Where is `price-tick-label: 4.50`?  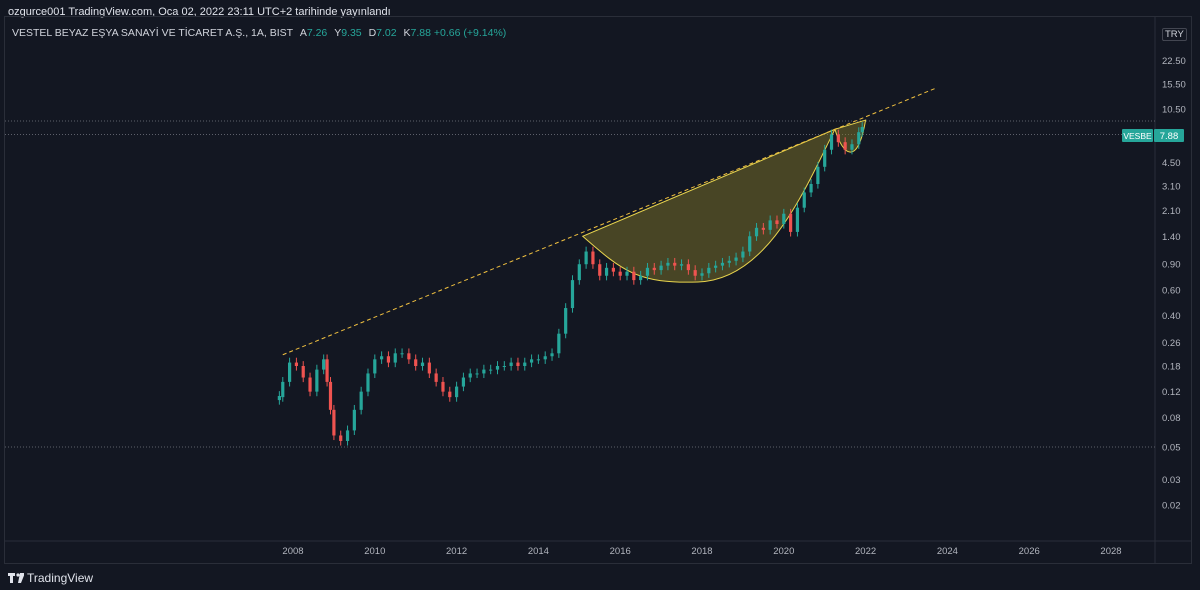
price-tick-label: 4.50 is located at coordinates (1171, 163).